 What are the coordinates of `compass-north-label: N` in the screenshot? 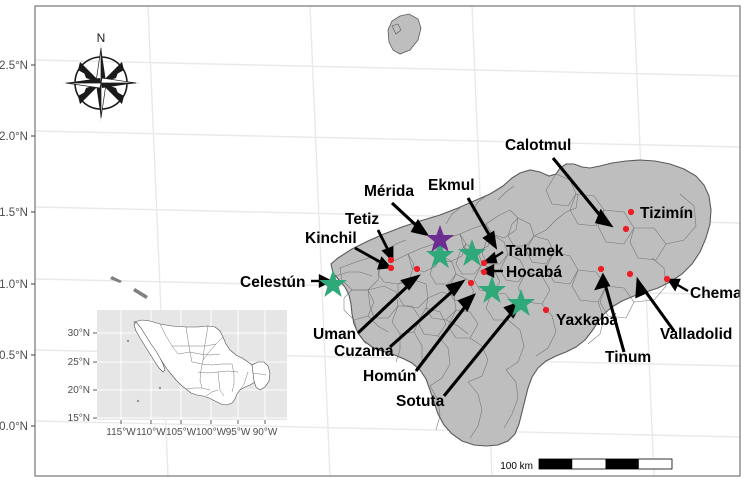 It's located at (101, 38).